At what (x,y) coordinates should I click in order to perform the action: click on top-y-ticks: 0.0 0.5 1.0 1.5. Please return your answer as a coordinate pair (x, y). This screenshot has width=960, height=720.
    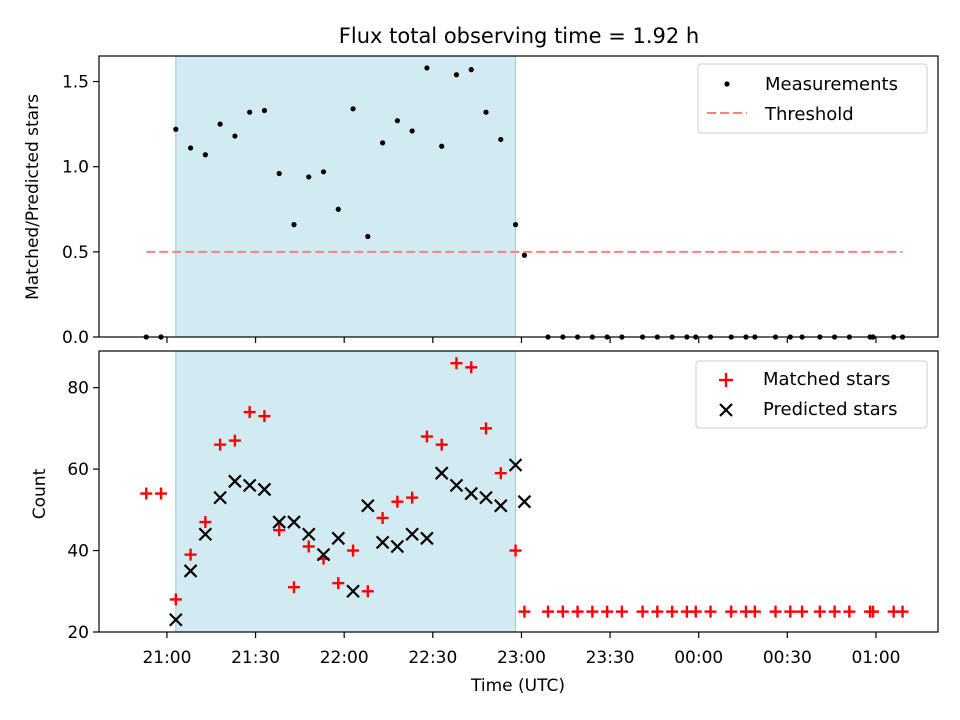
    Looking at the image, I should click on (80, 210).